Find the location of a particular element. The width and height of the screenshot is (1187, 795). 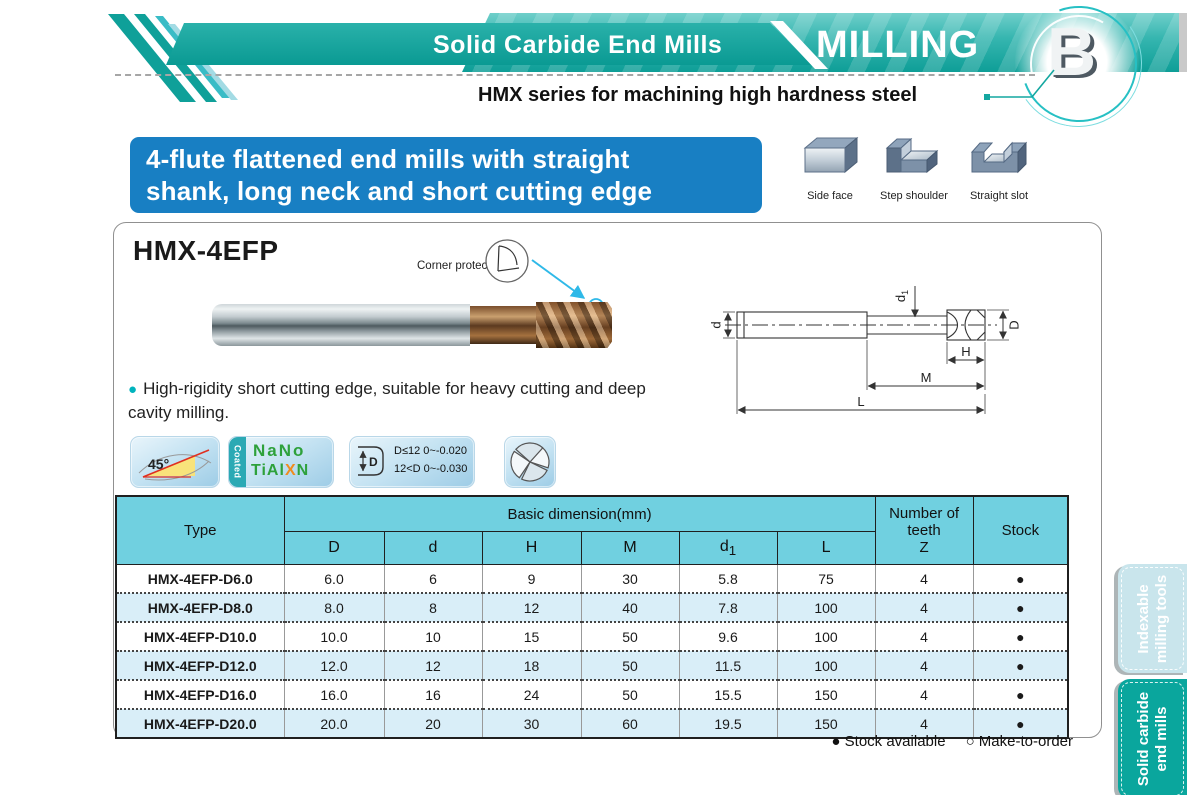

tab-text: Indexable milling tools is located at coordinates (1153, 618).